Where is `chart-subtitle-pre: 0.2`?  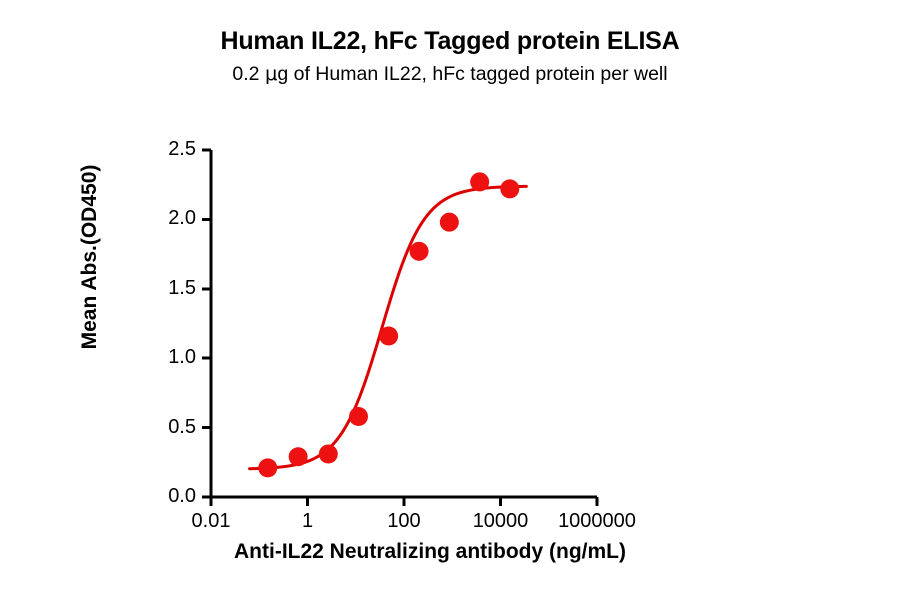
chart-subtitle-pre: 0.2 is located at coordinates (248, 74).